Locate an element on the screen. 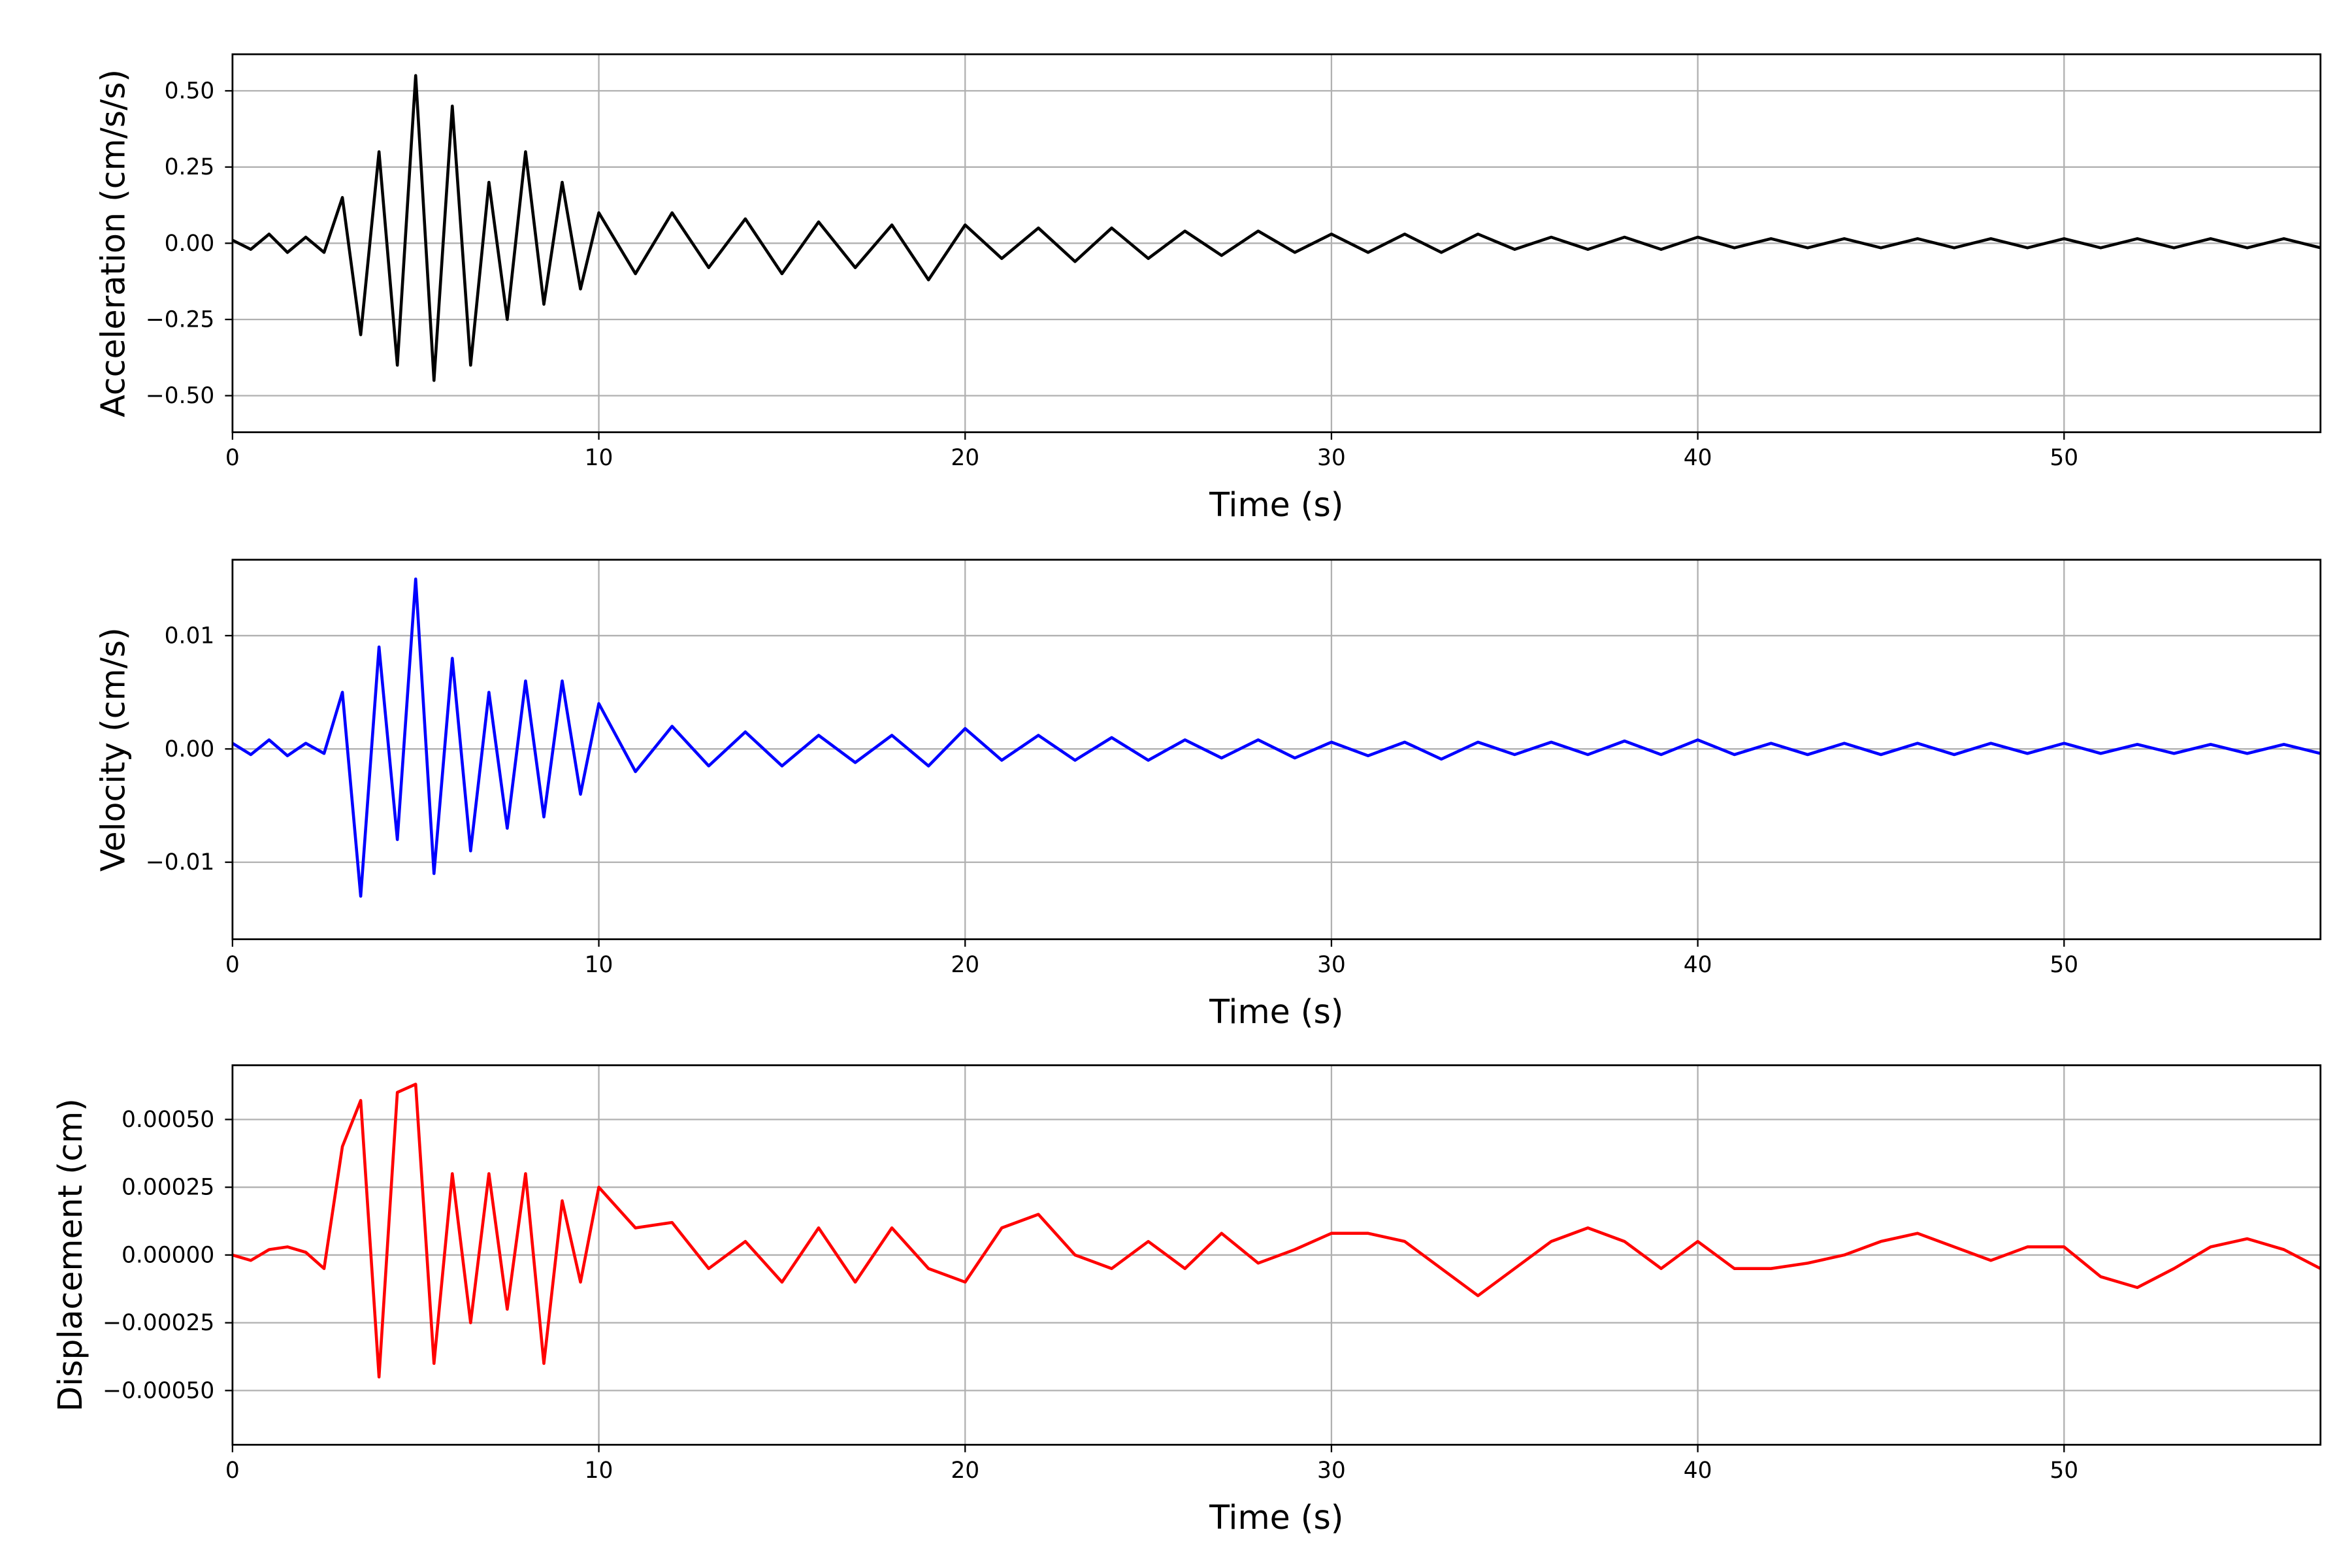 The height and width of the screenshot is (1568, 2352). y-axis-label: Displacement (cm) is located at coordinates (70, 1255).